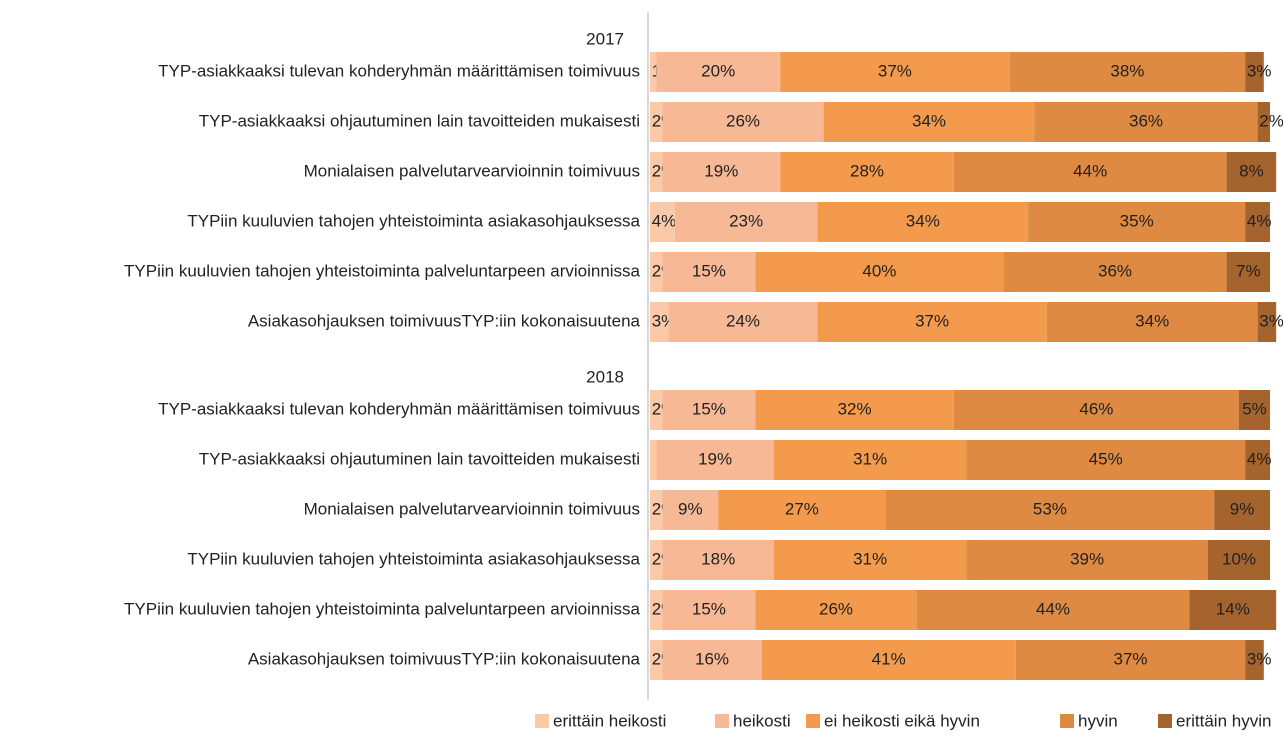  I want to click on value-label: 38%, so click(1127, 70).